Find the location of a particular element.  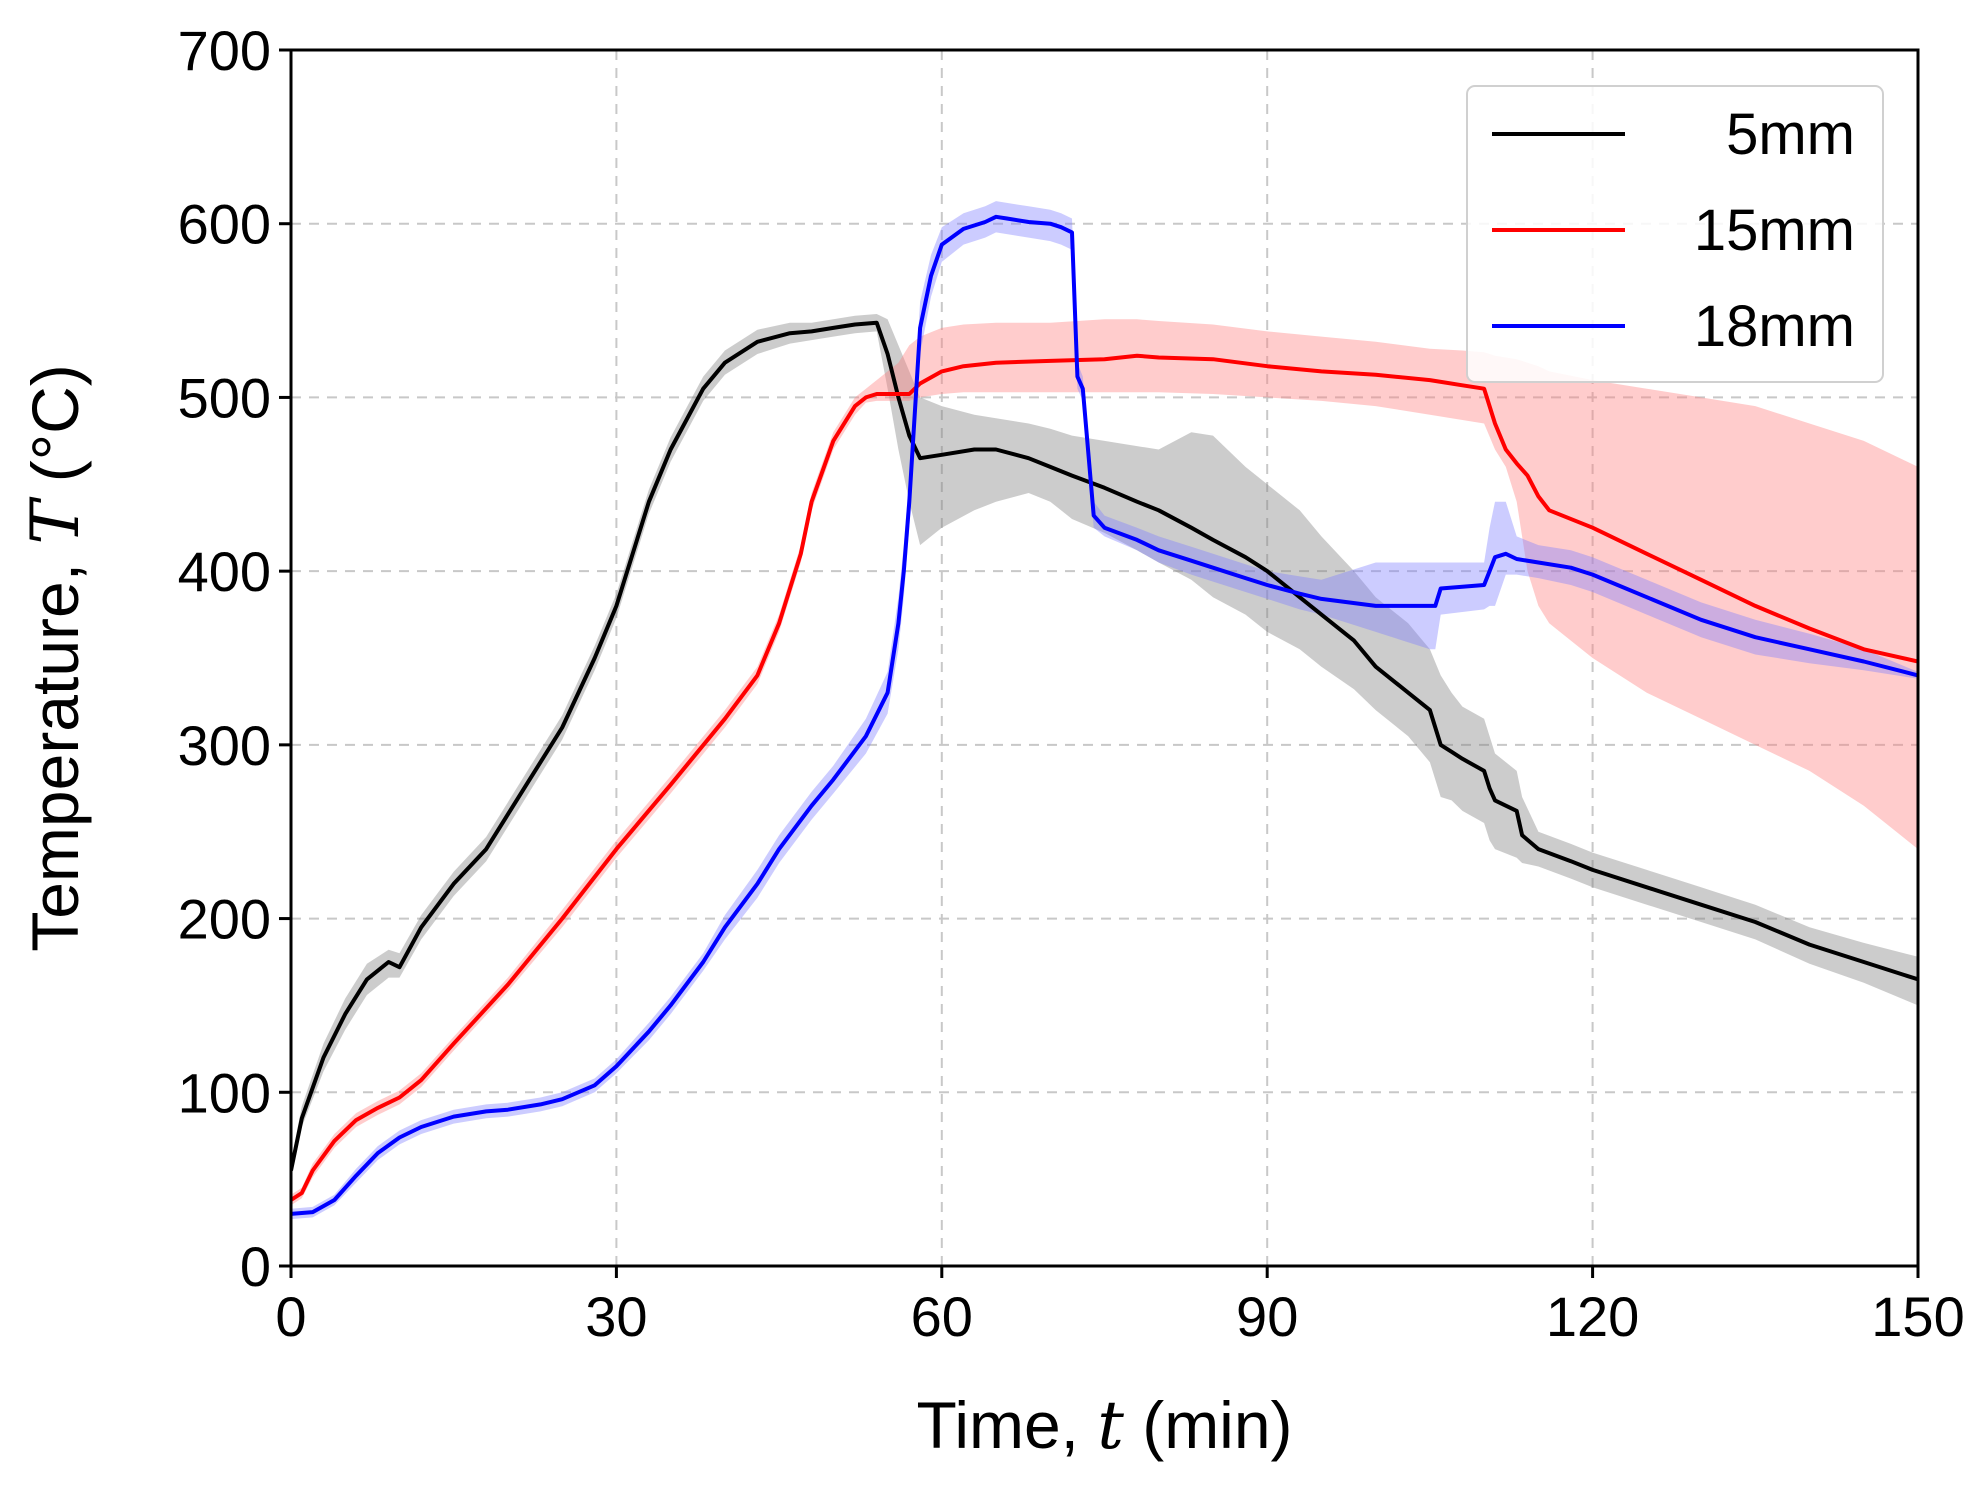

y-tick-label: 700 is located at coordinates (224, 50).